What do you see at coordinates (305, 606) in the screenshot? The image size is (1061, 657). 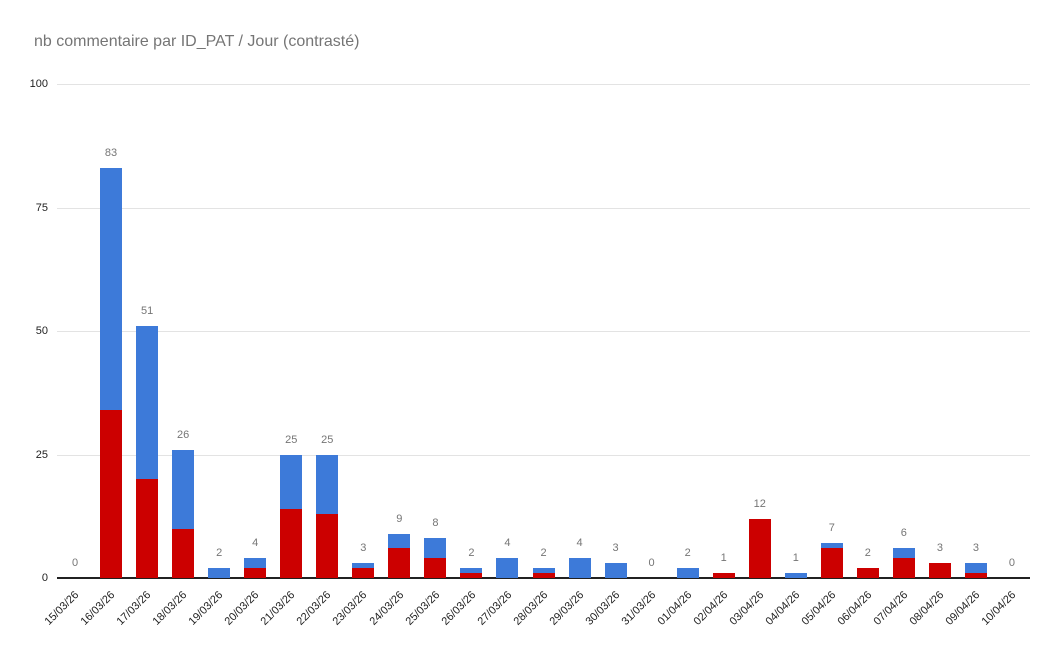 I see `x-tick-label: 23/03/26` at bounding box center [305, 606].